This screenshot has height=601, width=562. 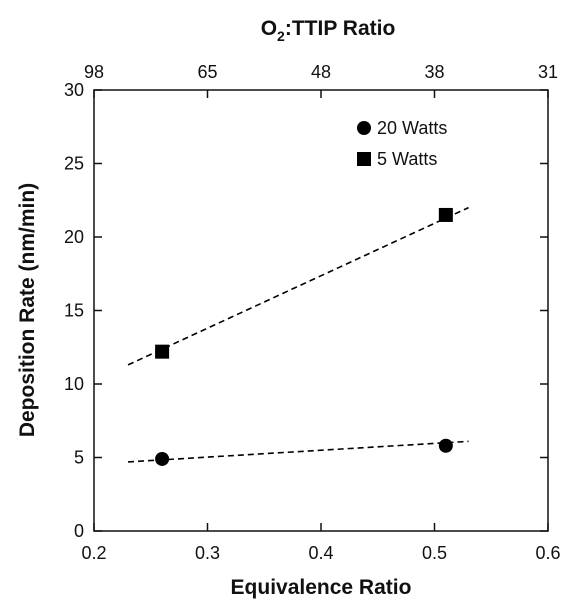 What do you see at coordinates (74, 311) in the screenshot?
I see `y-tick-label: 15` at bounding box center [74, 311].